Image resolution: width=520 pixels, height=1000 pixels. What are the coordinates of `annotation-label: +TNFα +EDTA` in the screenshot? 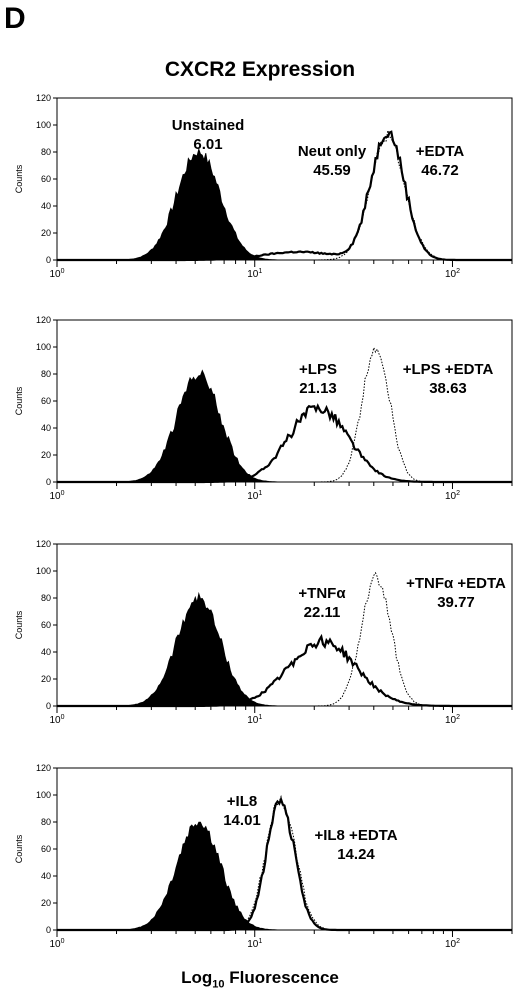 It's located at (456, 583).